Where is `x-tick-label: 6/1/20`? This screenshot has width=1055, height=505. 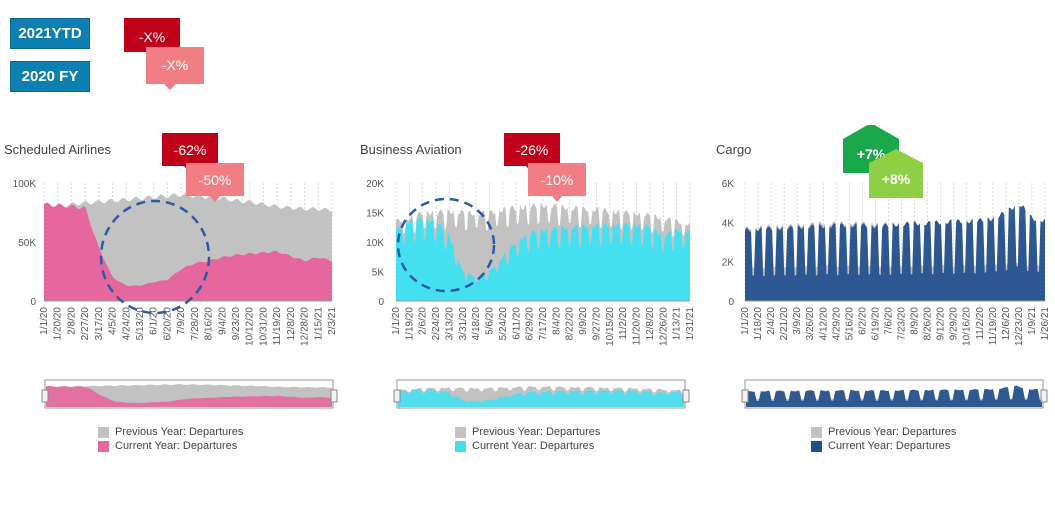 x-tick-label: 6/1/20 is located at coordinates (154, 321).